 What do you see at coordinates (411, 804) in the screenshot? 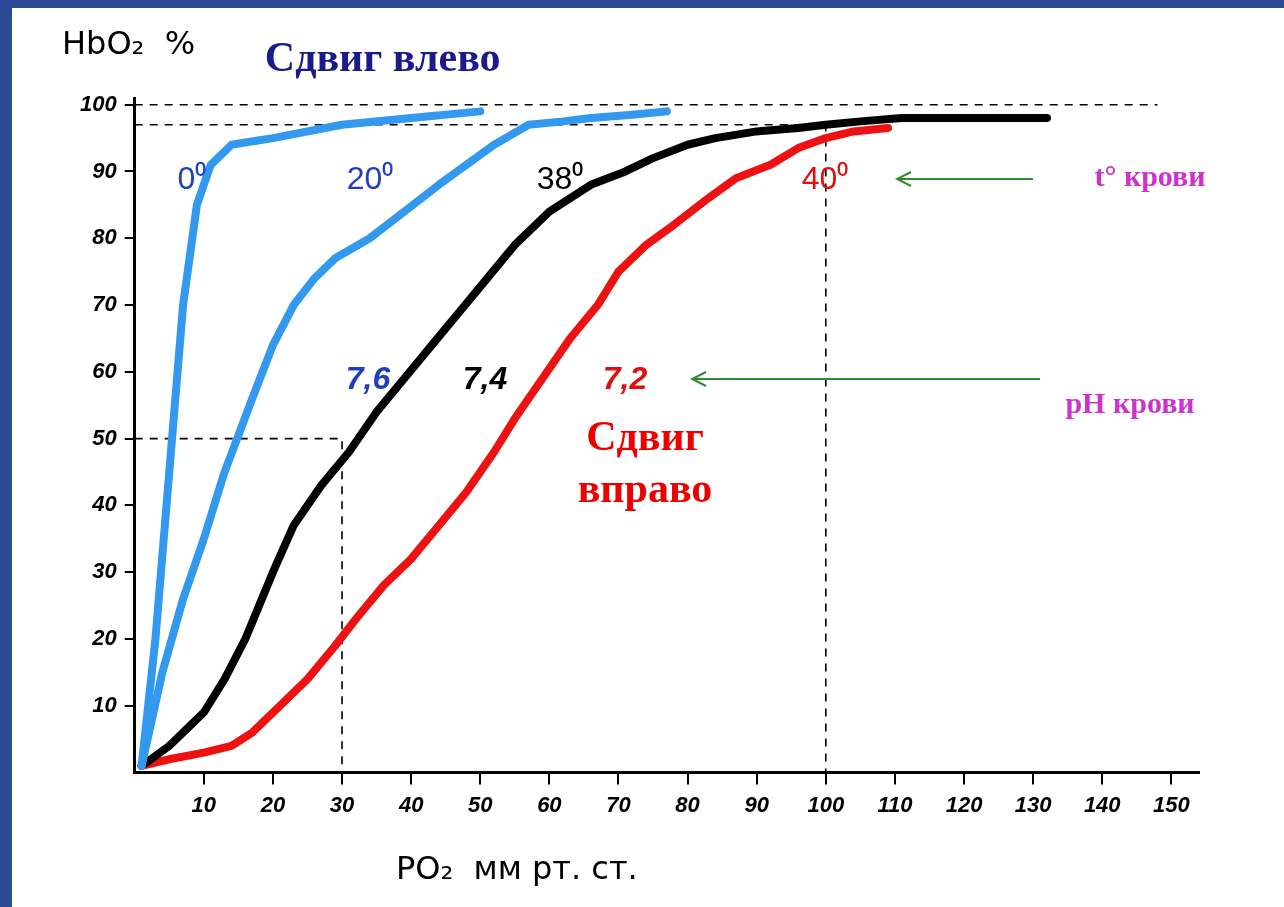
I see `x-tick-label: 40` at bounding box center [411, 804].